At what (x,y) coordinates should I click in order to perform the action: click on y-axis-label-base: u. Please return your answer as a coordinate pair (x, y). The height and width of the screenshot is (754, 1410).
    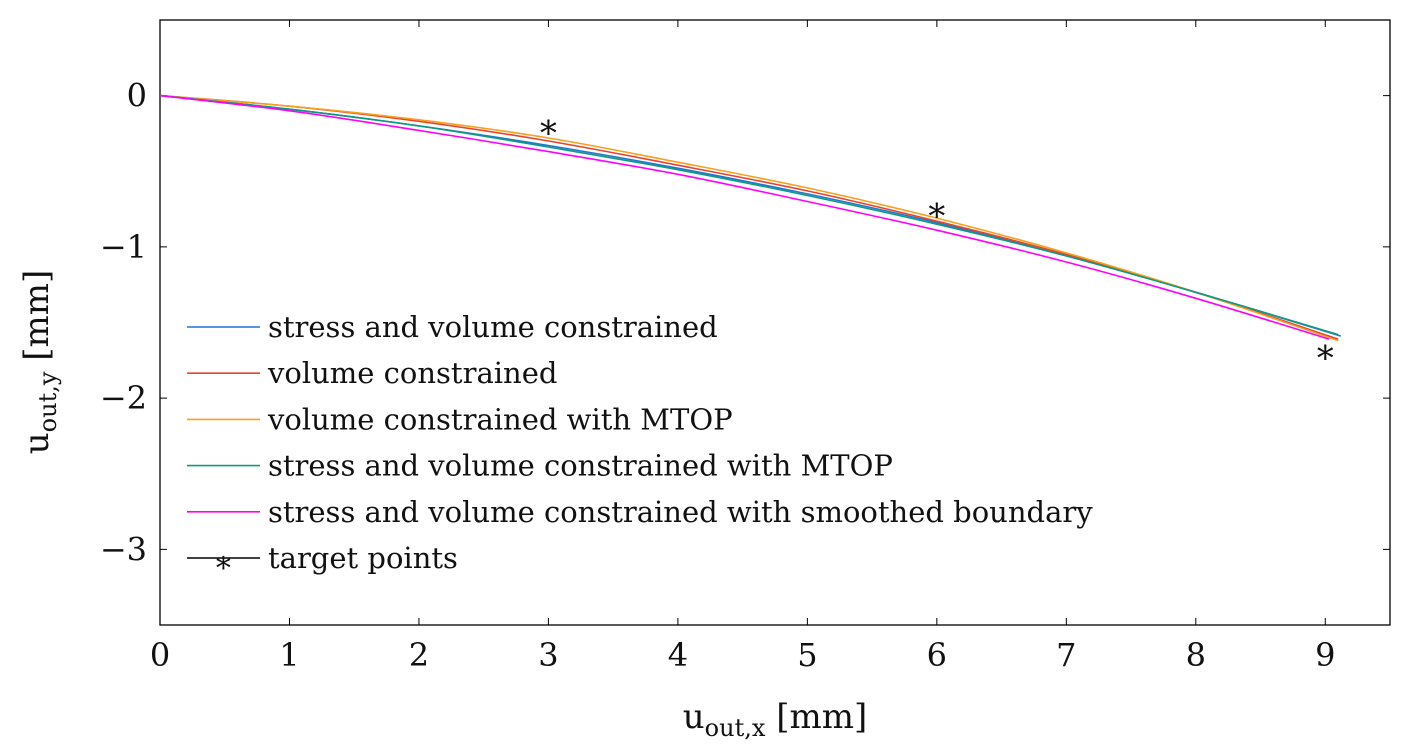
    Looking at the image, I should click on (37, 443).